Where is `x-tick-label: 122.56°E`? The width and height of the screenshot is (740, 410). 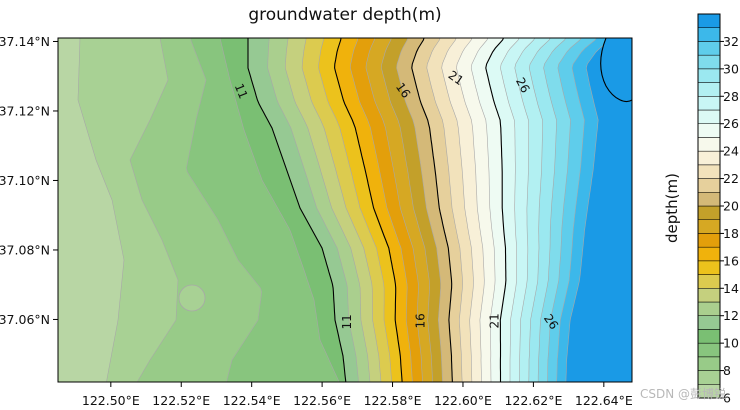
x-tick-label: 122.56°E is located at coordinates (322, 400).